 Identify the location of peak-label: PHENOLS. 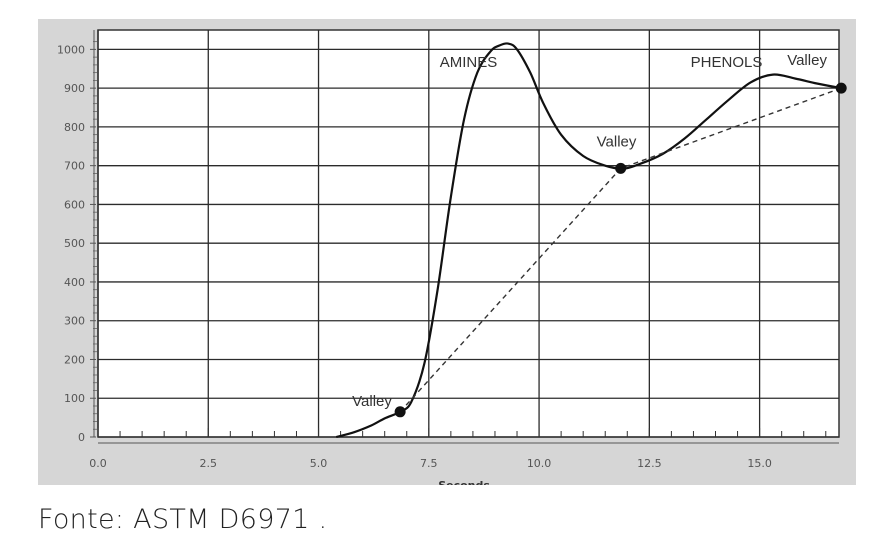
(727, 62).